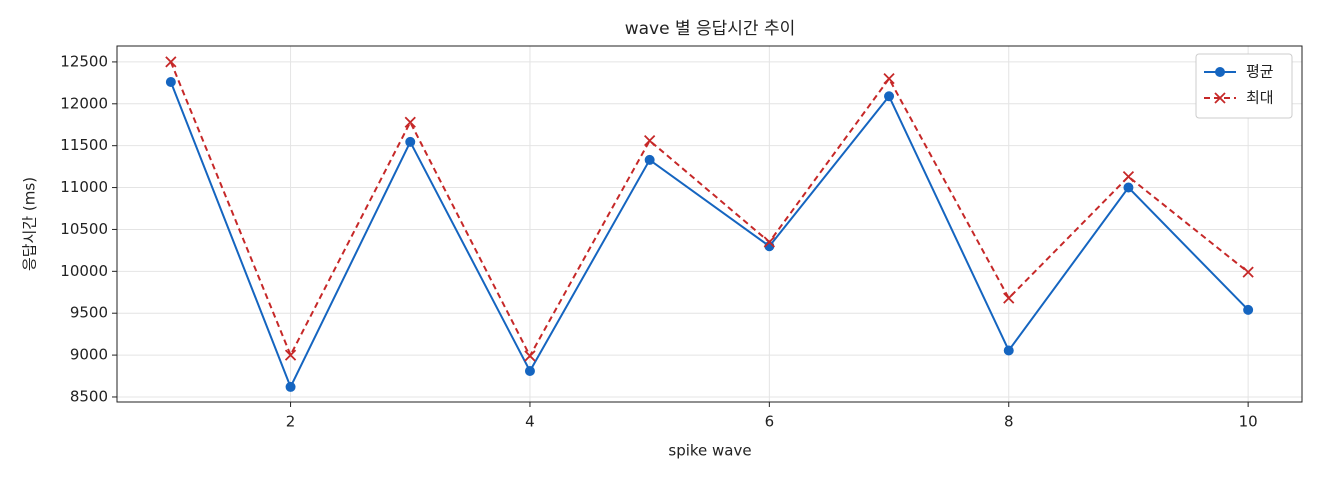 Image resolution: width=1320 pixels, height=480 pixels. What do you see at coordinates (1248, 422) in the screenshot?
I see `x-tick-label: 10` at bounding box center [1248, 422].